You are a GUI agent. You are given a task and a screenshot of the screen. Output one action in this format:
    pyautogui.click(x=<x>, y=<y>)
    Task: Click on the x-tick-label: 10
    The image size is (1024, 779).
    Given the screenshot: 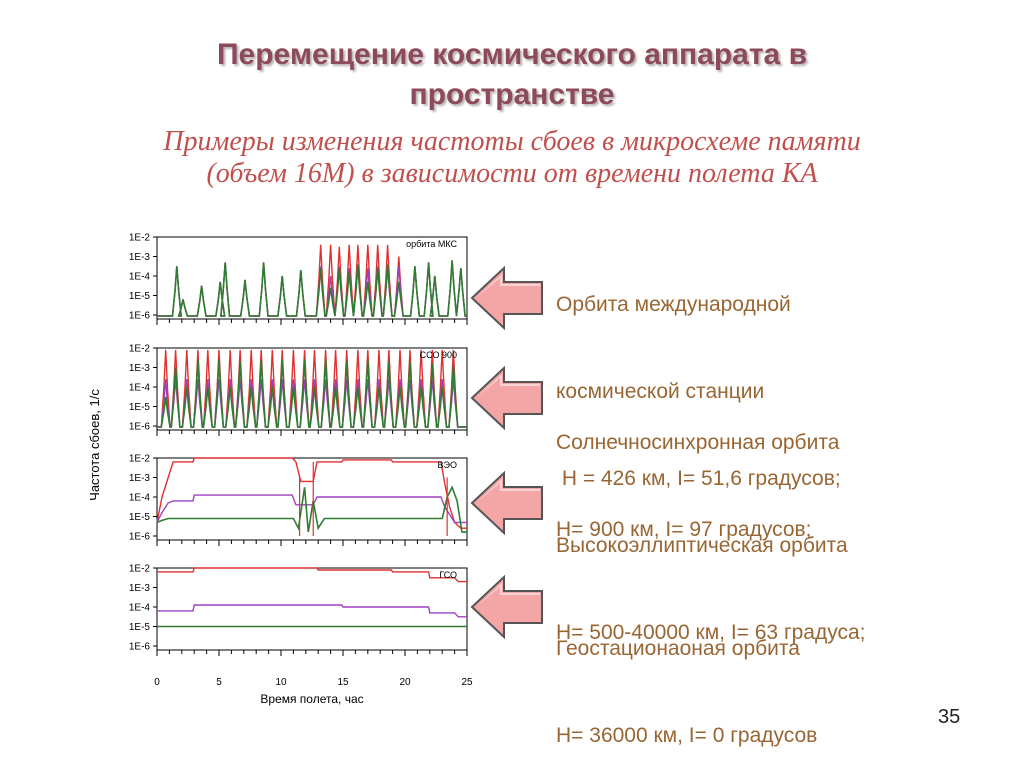 What is the action you would take?
    pyautogui.click(x=281, y=682)
    